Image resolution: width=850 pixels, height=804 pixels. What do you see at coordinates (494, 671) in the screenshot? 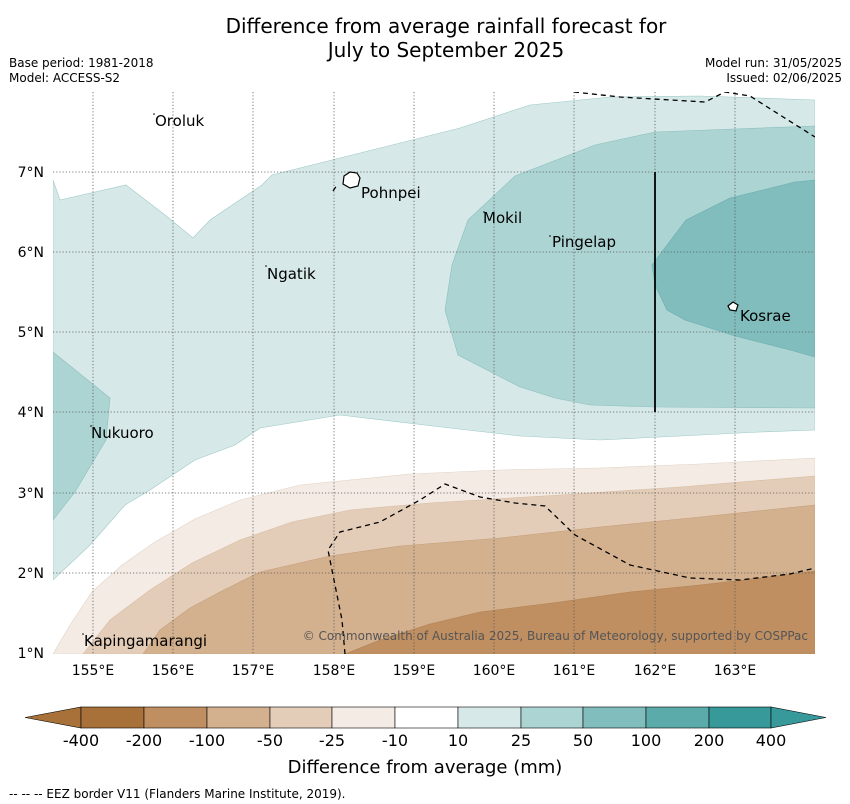
I see `lon-tick-160: 160°E` at bounding box center [494, 671].